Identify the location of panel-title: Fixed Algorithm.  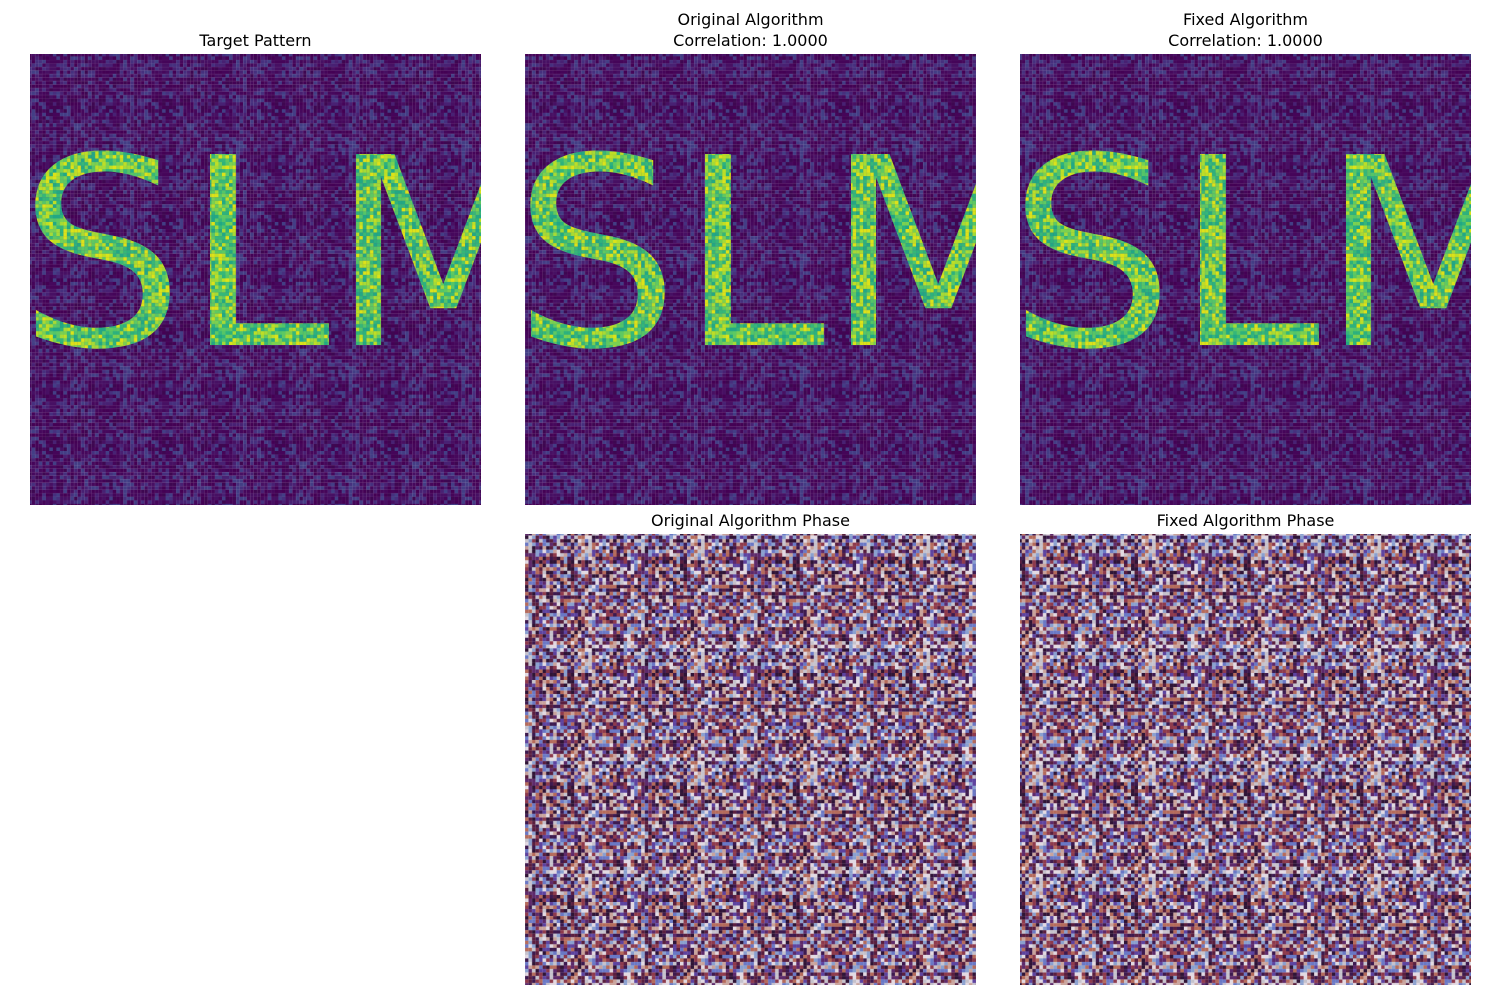
(1245, 19).